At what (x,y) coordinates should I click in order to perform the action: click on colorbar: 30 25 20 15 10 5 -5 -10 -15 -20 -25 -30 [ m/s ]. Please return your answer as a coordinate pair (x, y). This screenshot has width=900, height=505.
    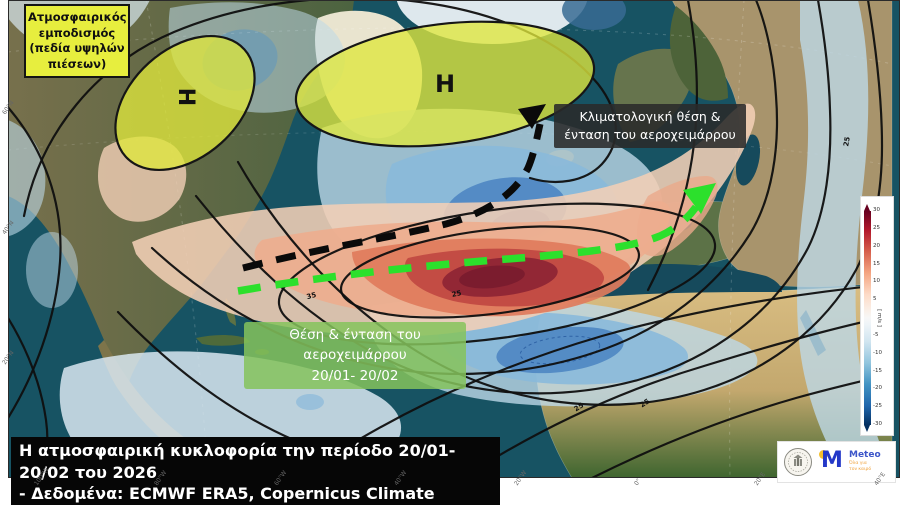
    Looking at the image, I should click on (877, 316).